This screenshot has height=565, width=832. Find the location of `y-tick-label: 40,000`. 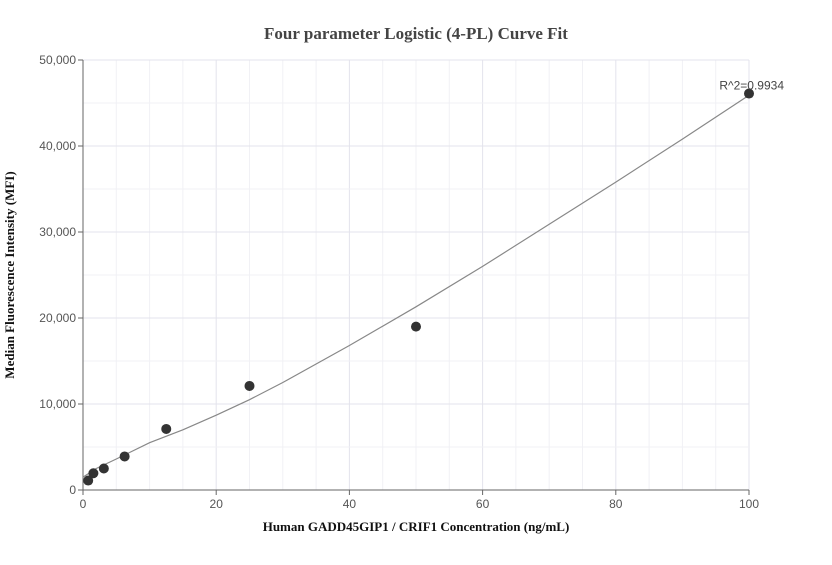

y-tick-label: 40,000 is located at coordinates (57, 146).